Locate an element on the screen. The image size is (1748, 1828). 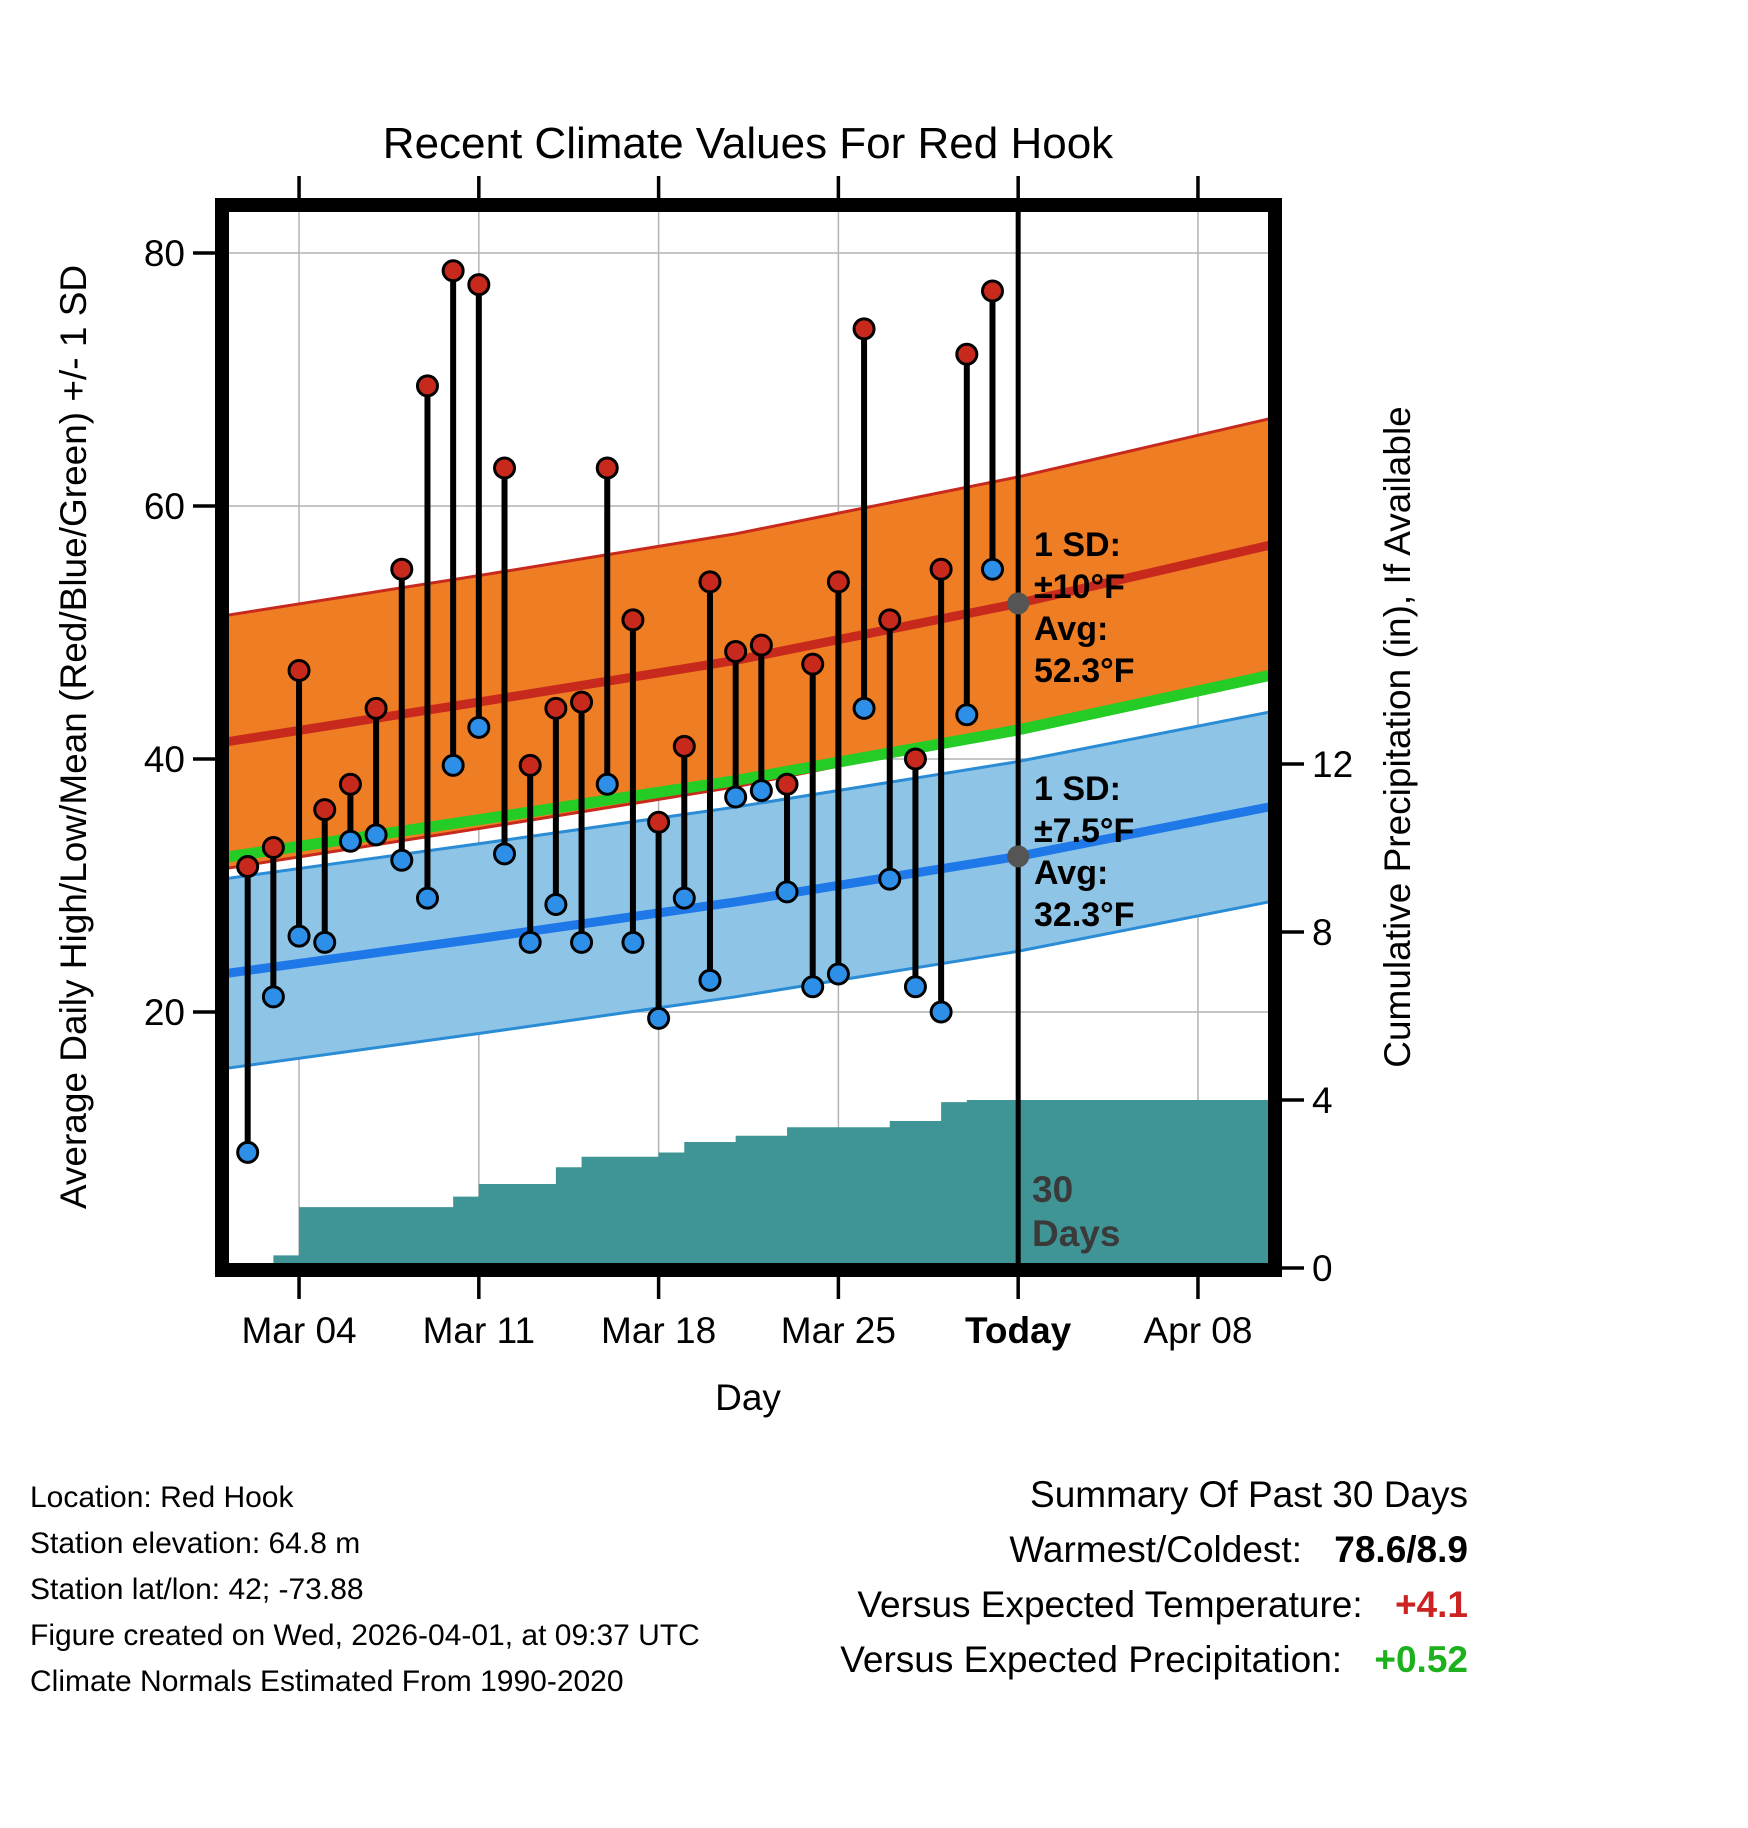
y-left-tick-label: 80 is located at coordinates (164, 253).